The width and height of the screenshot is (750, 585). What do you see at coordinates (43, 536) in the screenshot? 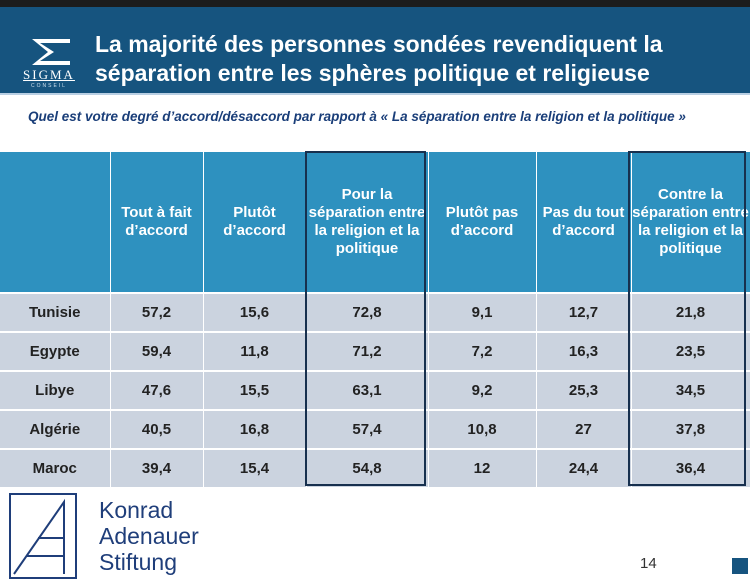
I see `kas-logo-icon` at bounding box center [43, 536].